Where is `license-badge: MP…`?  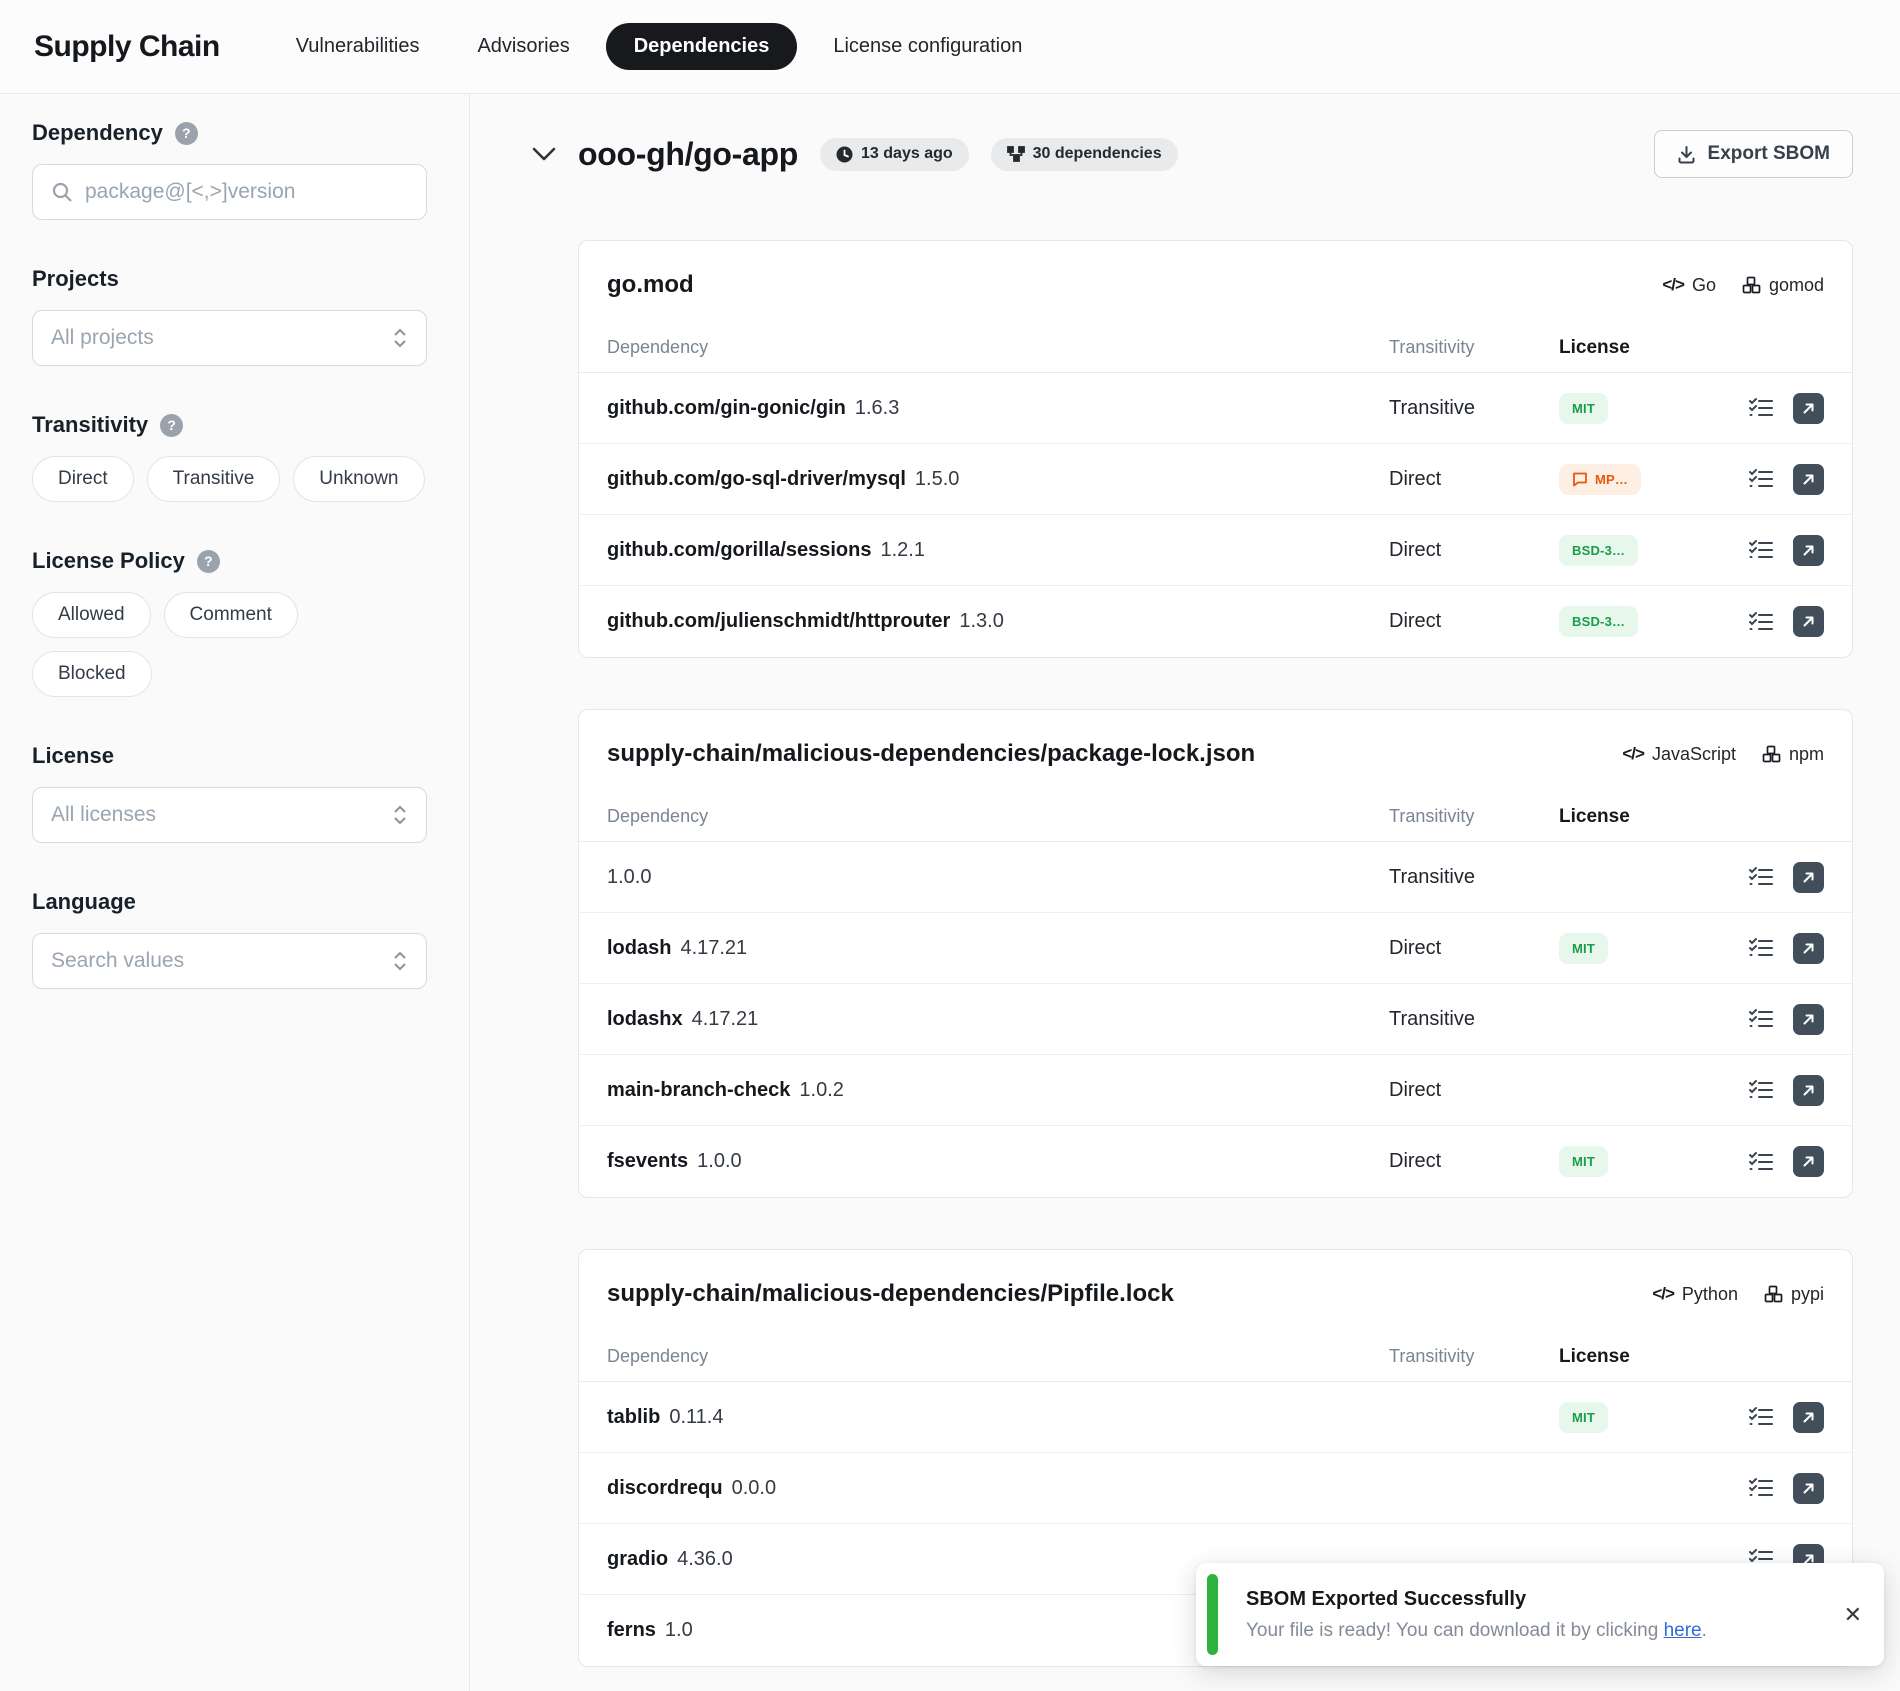 license-badge: MP… is located at coordinates (1600, 479).